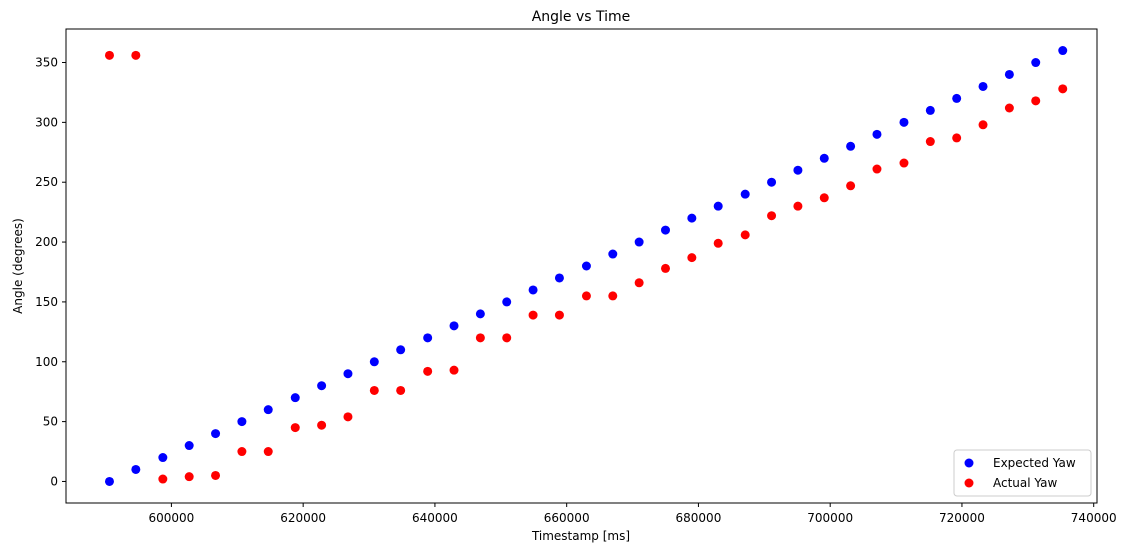  What do you see at coordinates (580, 536) in the screenshot?
I see `x-axis-label: Timestamp [ms]` at bounding box center [580, 536].